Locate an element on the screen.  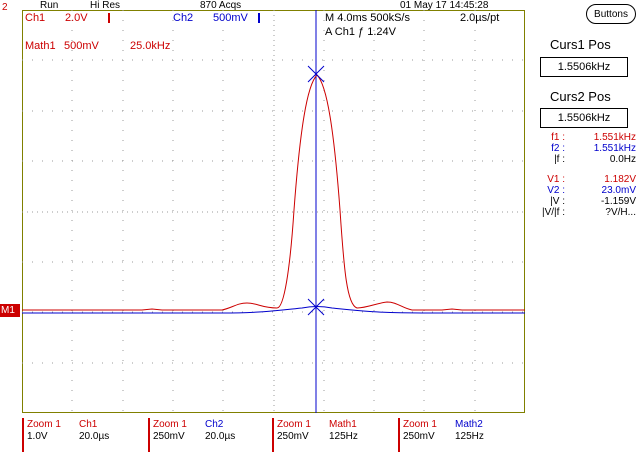
cursor2-position-field: 1.5506kHz is located at coordinates (584, 118).